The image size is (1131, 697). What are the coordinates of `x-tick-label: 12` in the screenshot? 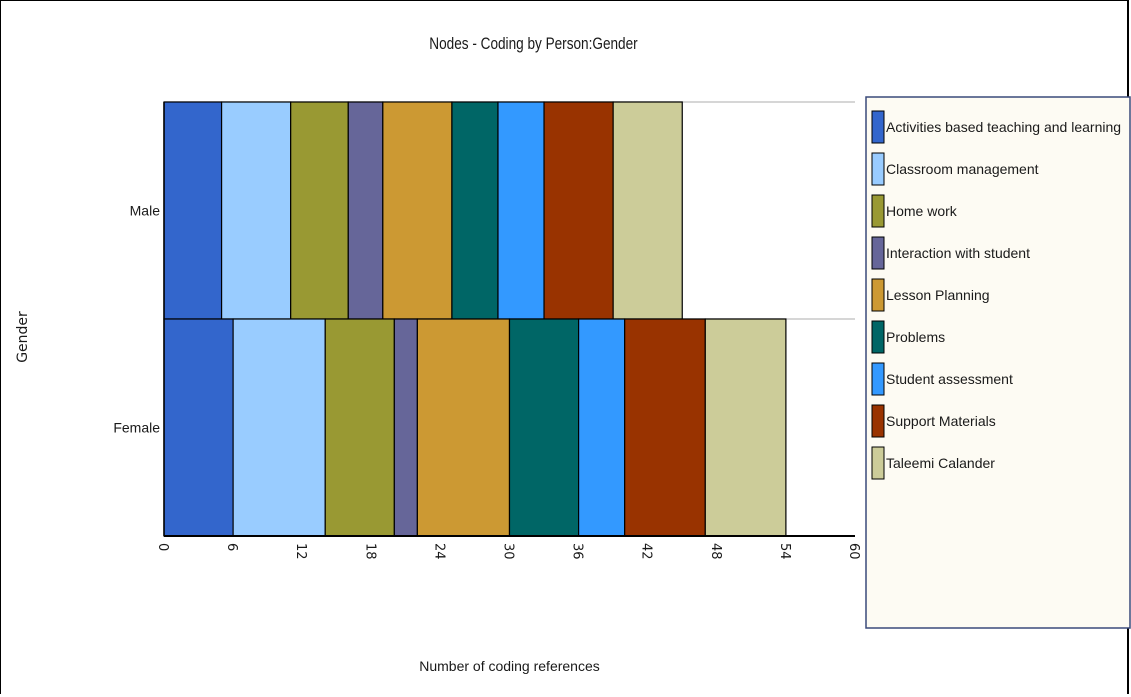 It's located at (300, 551).